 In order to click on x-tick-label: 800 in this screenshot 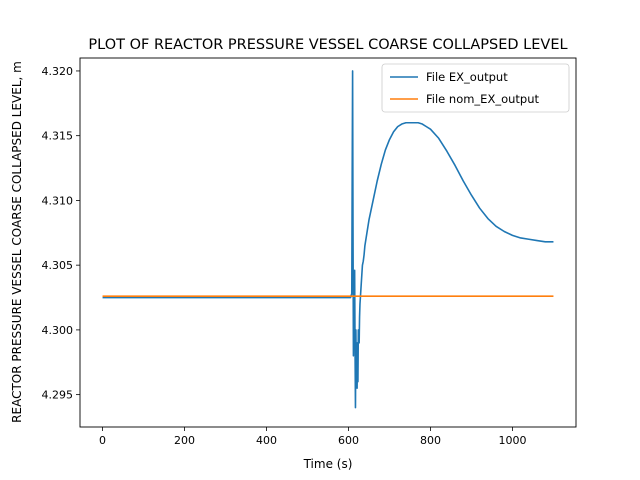, I will do `click(430, 440)`.